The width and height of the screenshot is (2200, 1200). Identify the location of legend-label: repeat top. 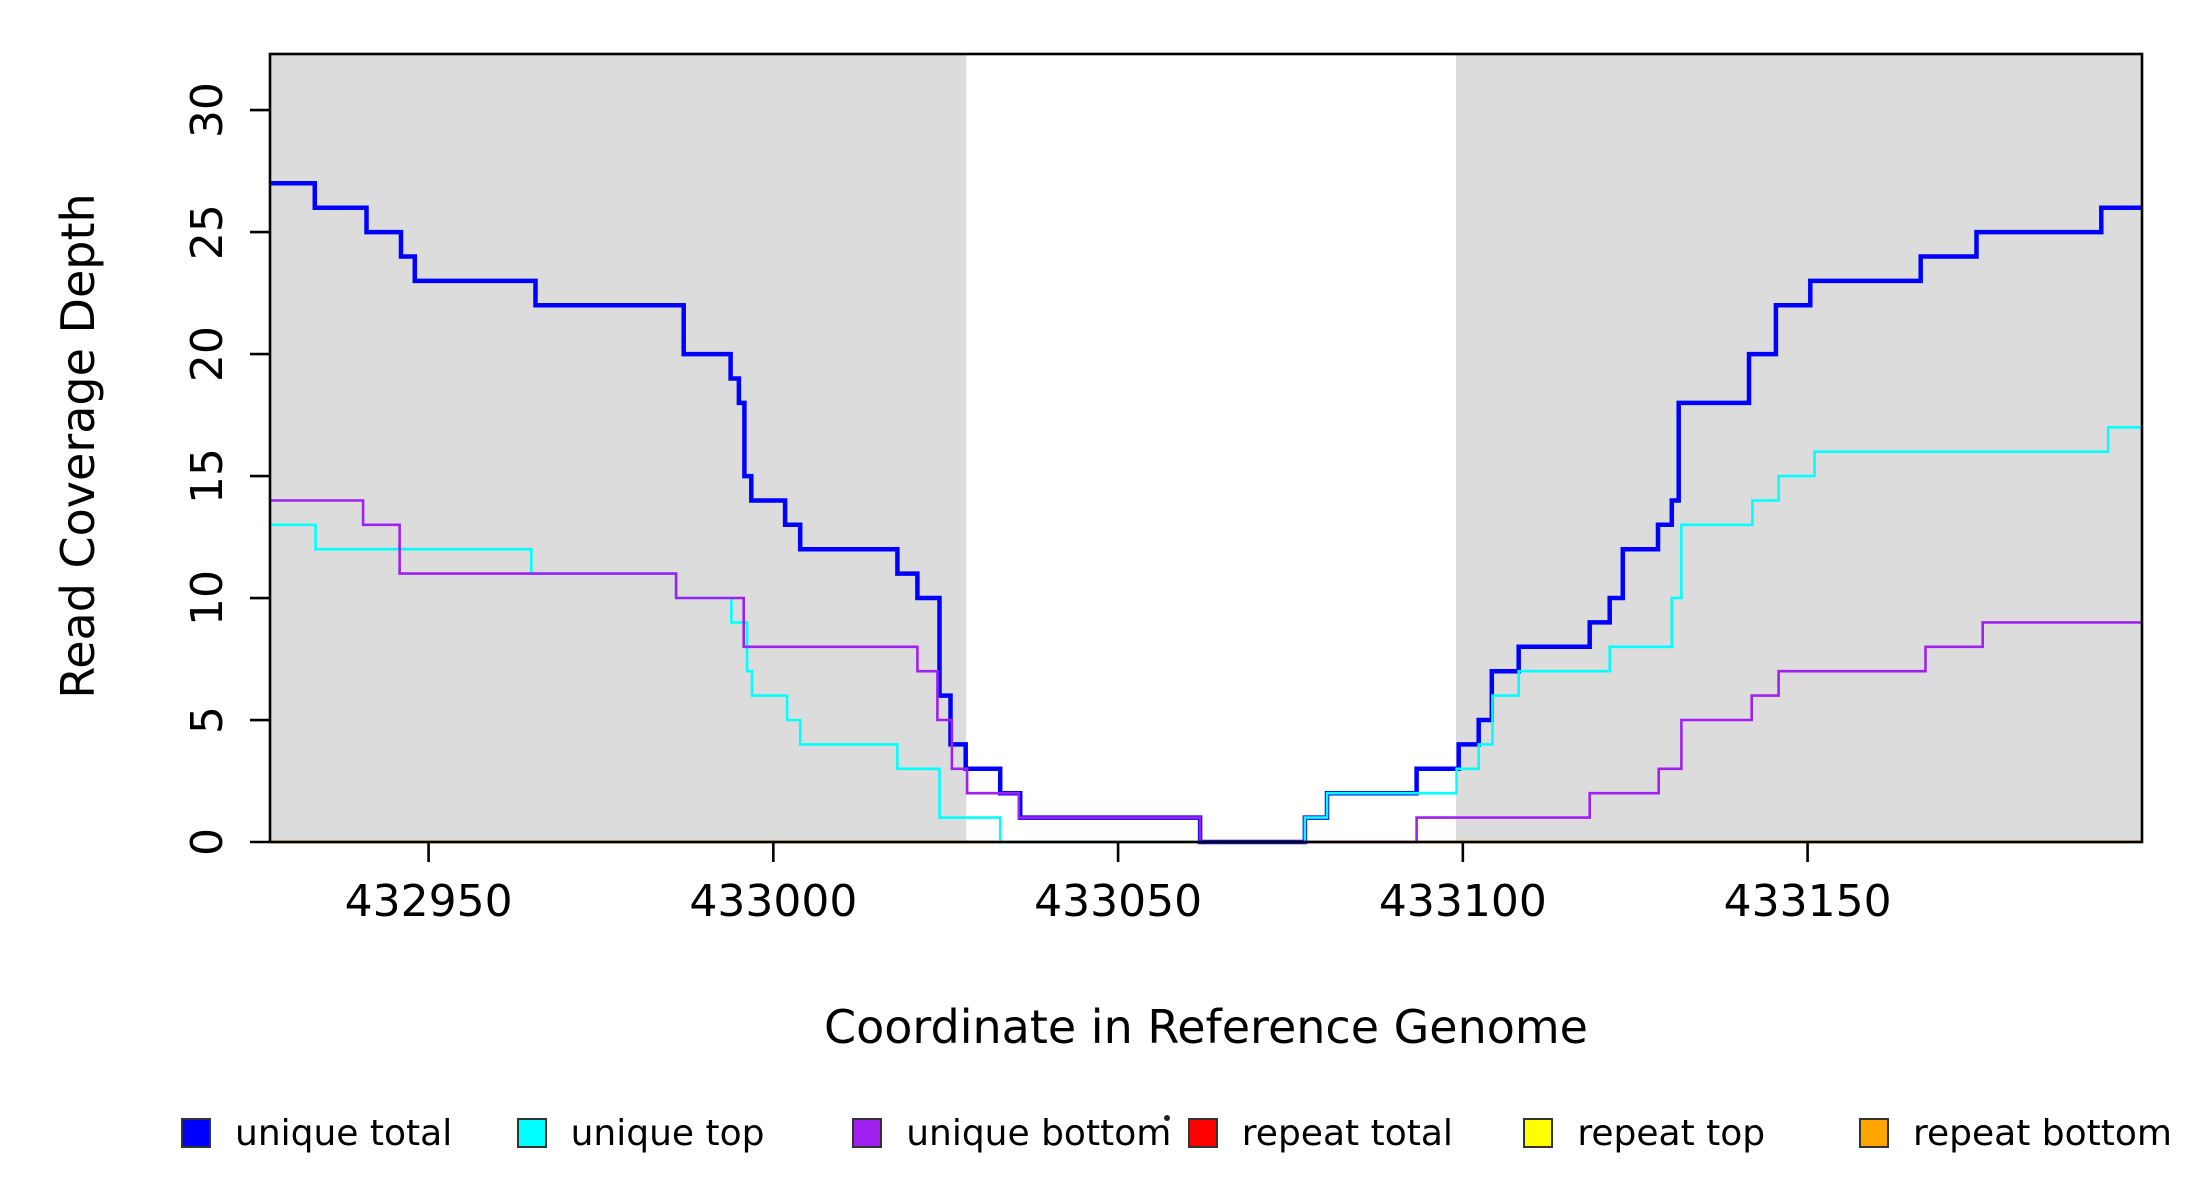
(1671, 1133).